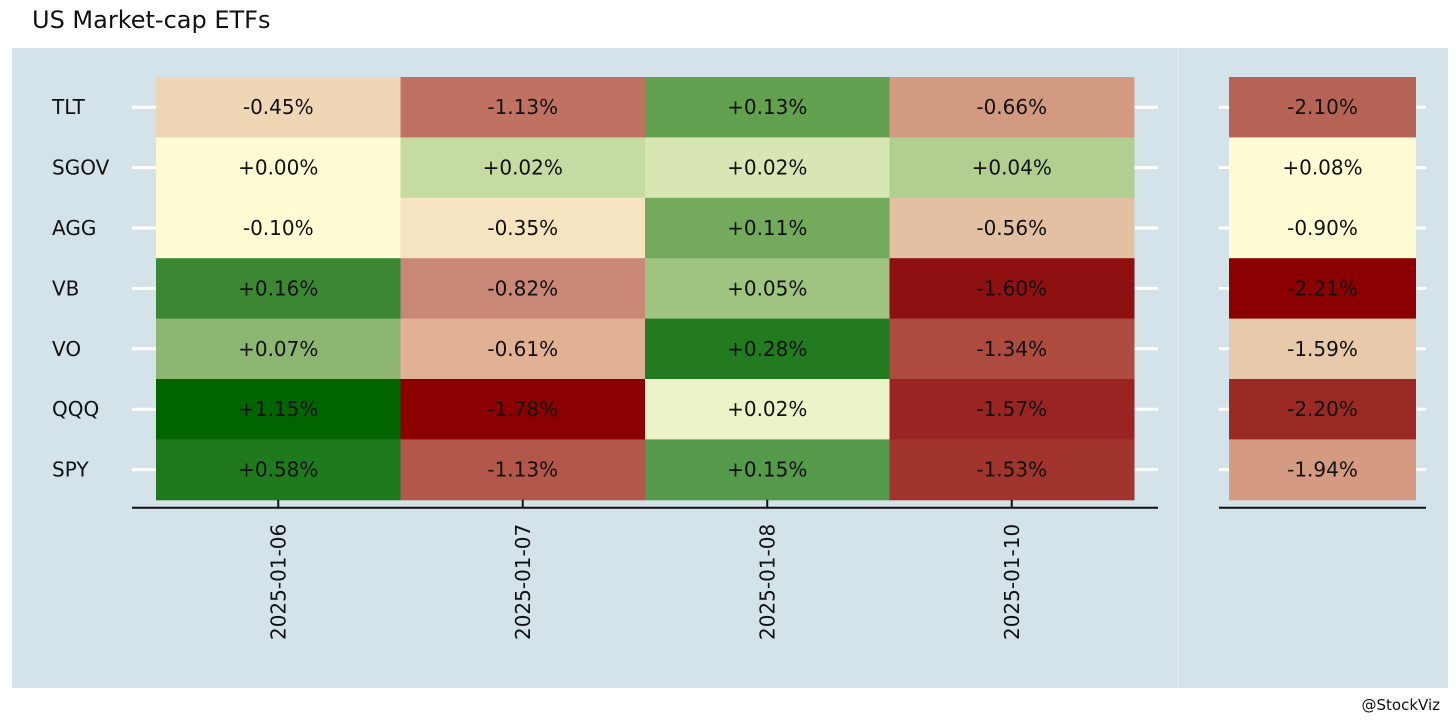 This screenshot has width=1456, height=728. I want to click on total-value-label: +0.08%, so click(1322, 168).